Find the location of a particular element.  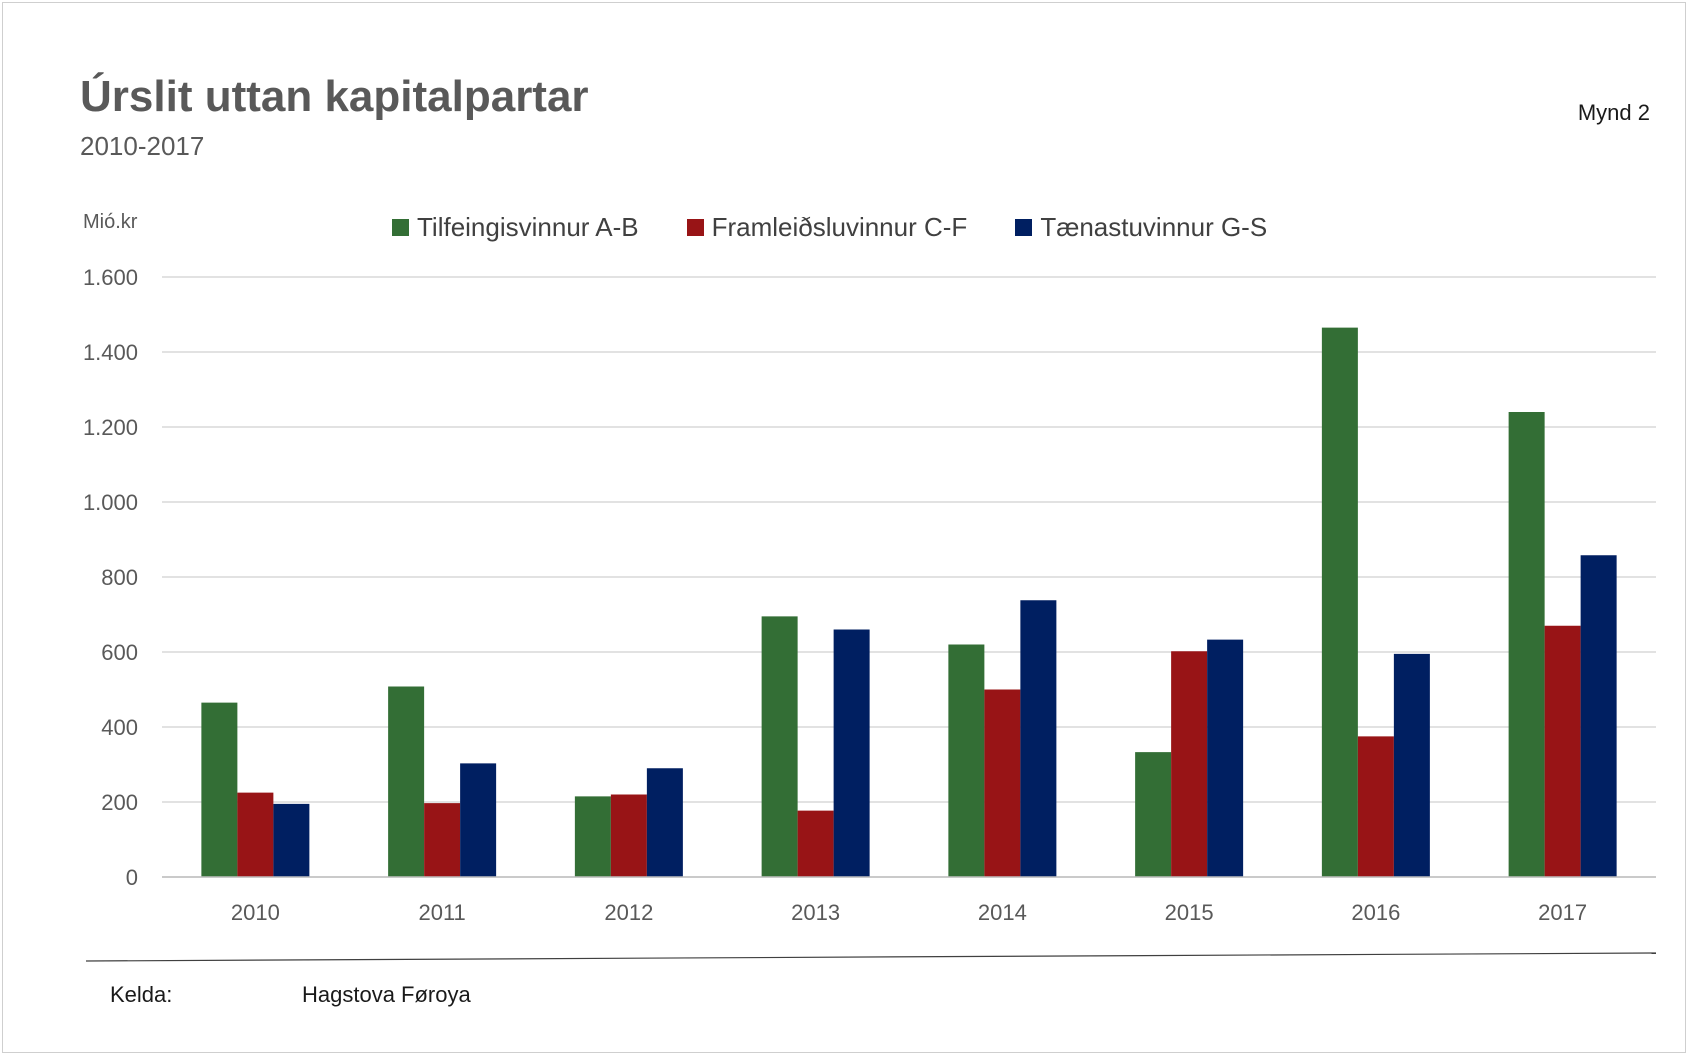

y-axis-unit-label: Mió.kr is located at coordinates (110, 222).